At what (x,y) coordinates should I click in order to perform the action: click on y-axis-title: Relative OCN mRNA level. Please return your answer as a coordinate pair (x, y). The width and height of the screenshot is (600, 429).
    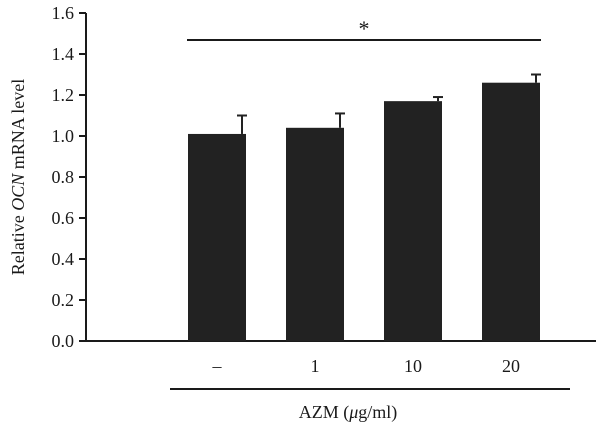
    Looking at the image, I should click on (18, 177).